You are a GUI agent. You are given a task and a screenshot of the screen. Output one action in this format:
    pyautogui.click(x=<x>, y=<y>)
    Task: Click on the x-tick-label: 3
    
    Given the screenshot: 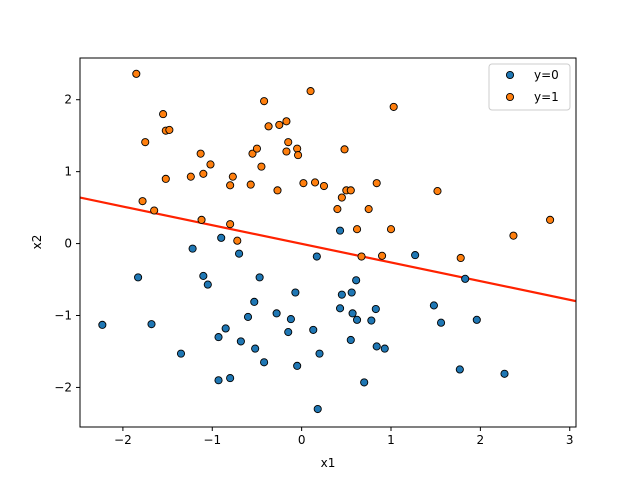 What is the action you would take?
    pyautogui.click(x=570, y=440)
    